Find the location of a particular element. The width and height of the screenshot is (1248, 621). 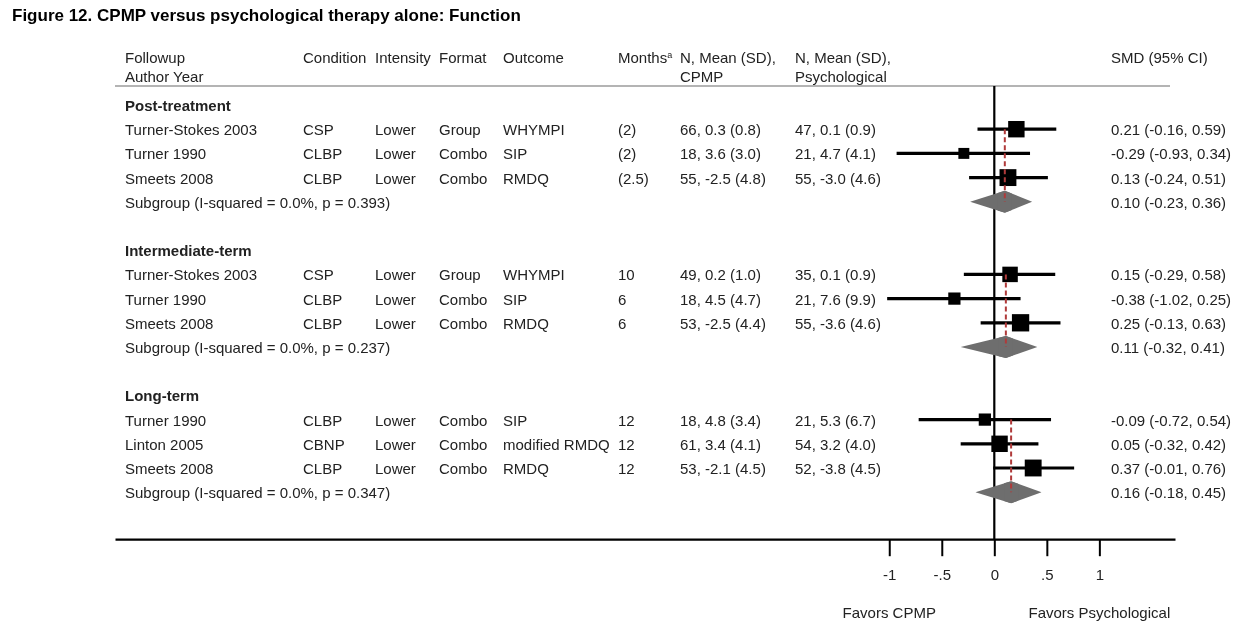

category-label: 53, -2.1 (4.5) is located at coordinates (723, 468).